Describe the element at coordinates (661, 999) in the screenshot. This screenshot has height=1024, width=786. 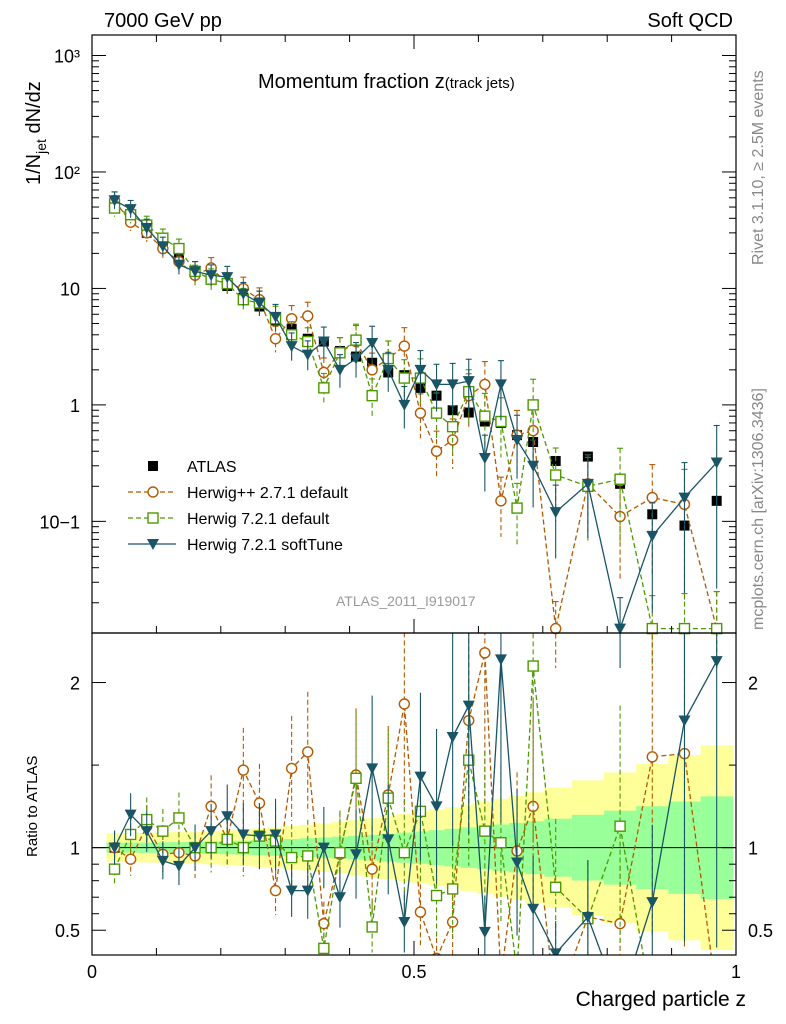
I see `x-axis-label: Charged particle z` at that location.